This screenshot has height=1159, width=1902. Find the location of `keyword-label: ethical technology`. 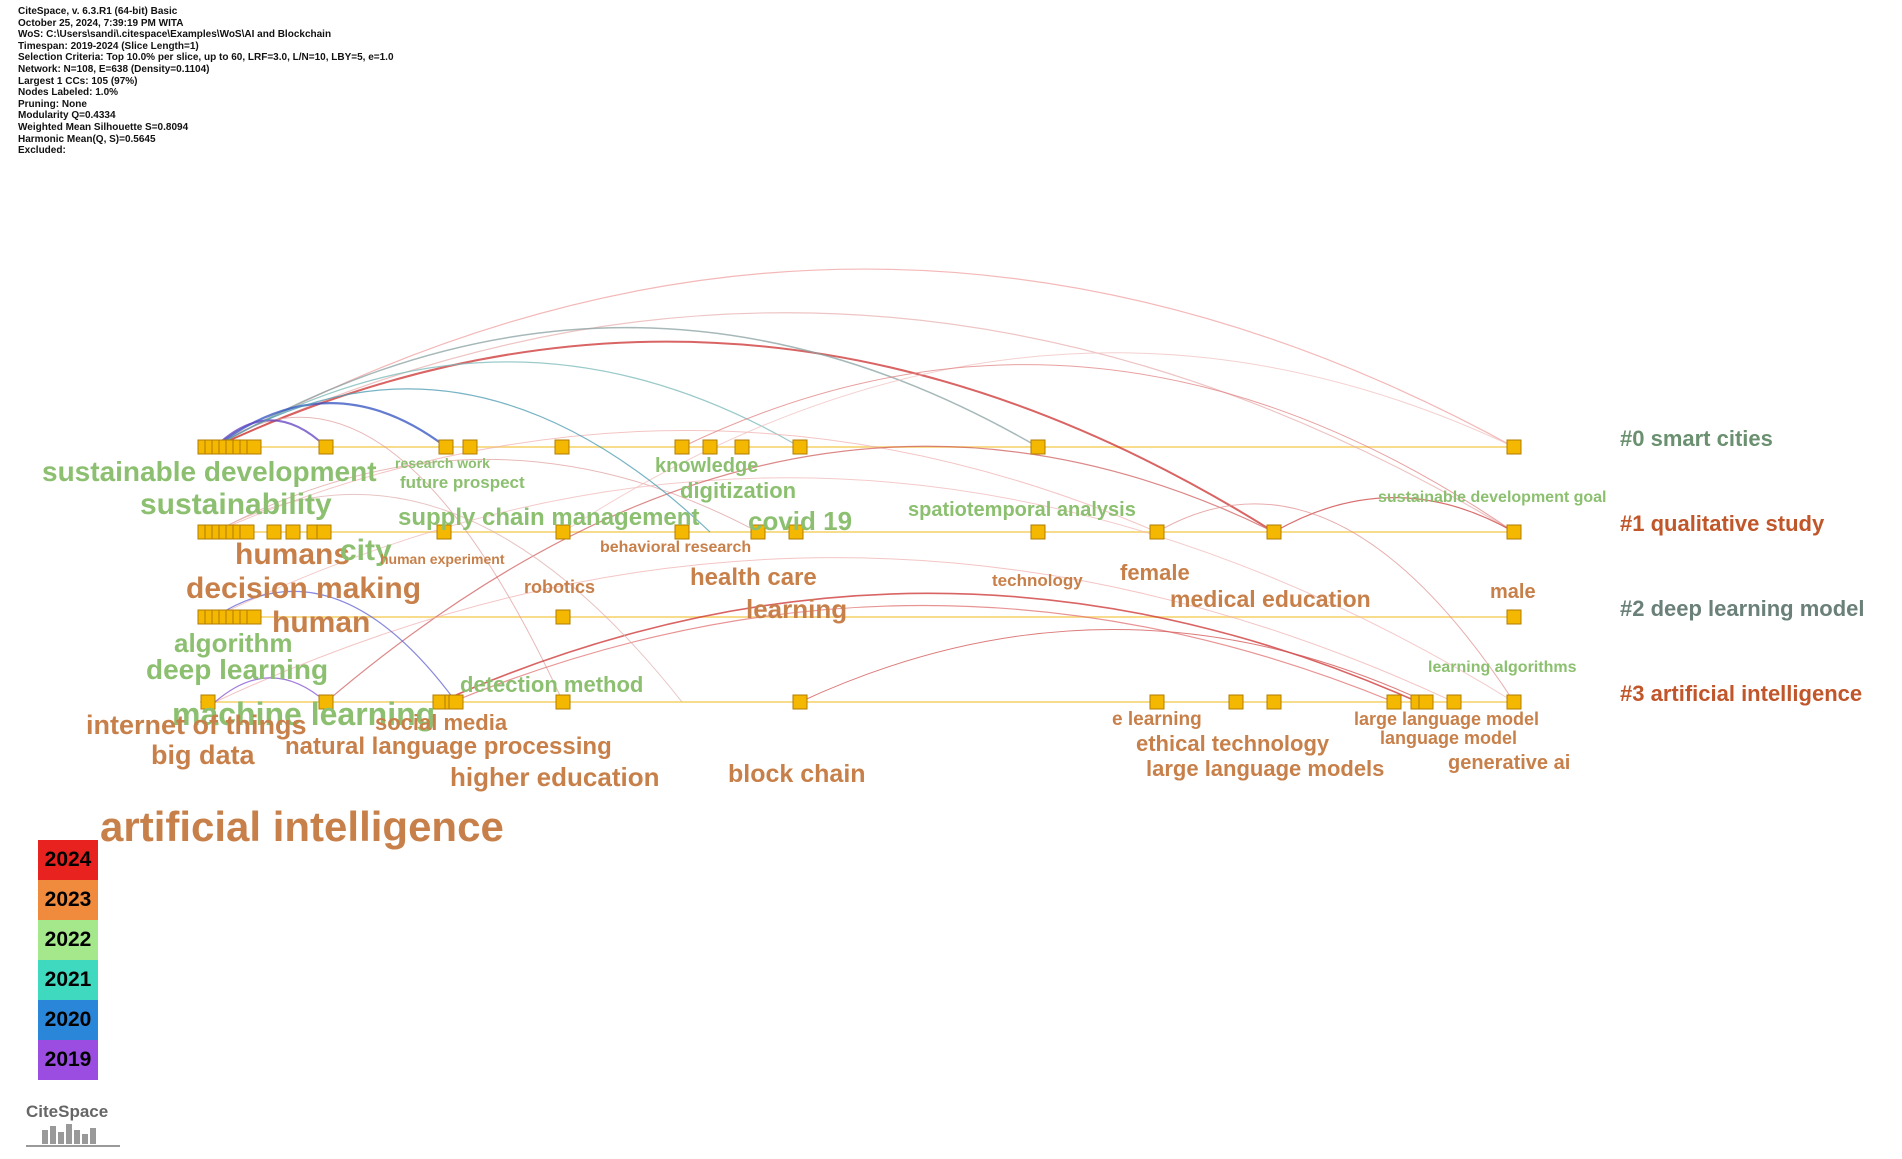

keyword-label: ethical technology is located at coordinates (1233, 743).